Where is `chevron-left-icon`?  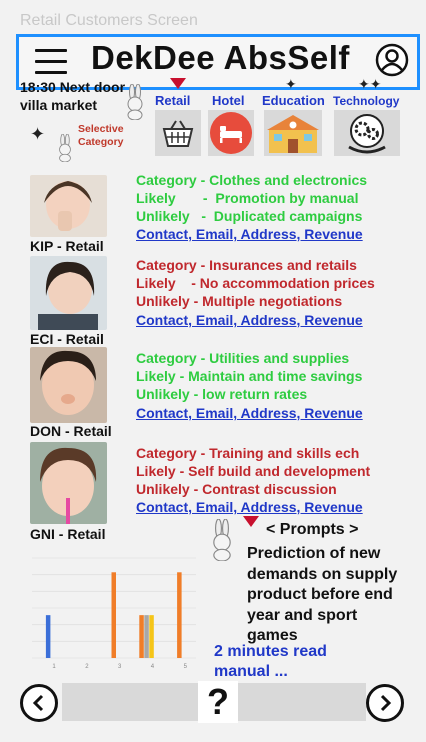 chevron-left-icon is located at coordinates (38, 703).